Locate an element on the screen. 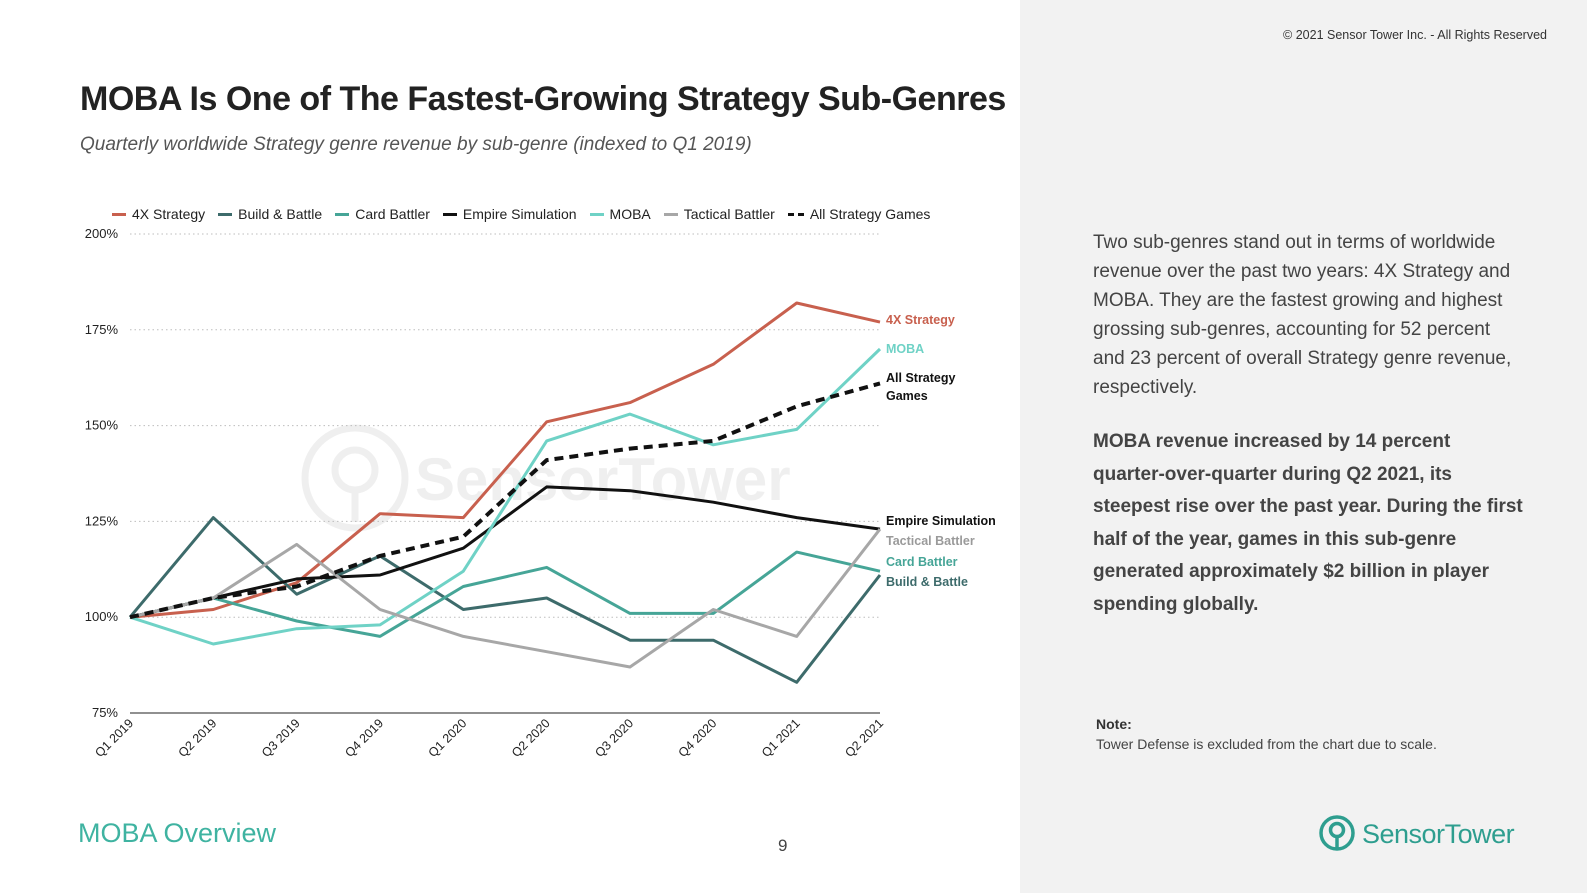  x-tick-label: Q4 2019 is located at coordinates (364, 738).